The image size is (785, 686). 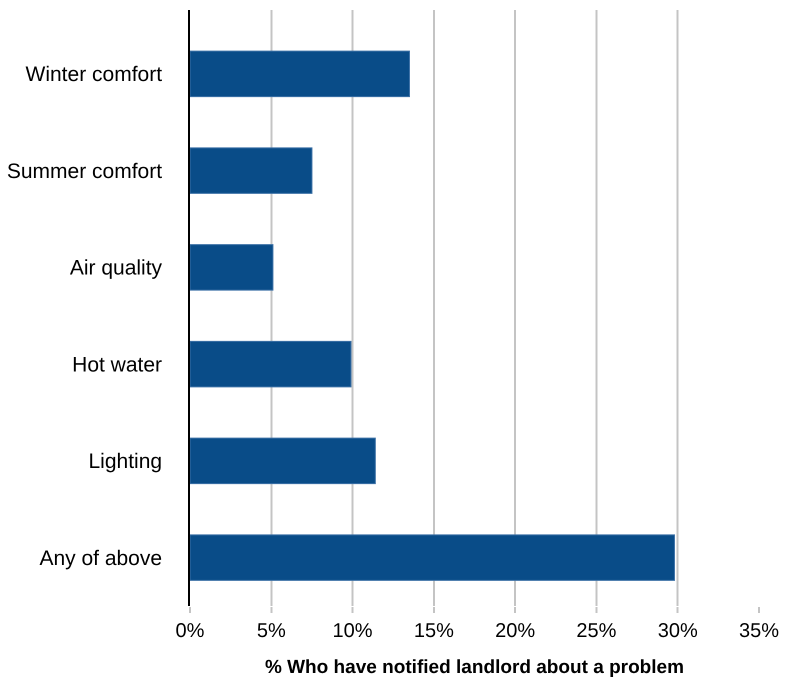 I want to click on x-tick-label: 30%, so click(x=678, y=631).